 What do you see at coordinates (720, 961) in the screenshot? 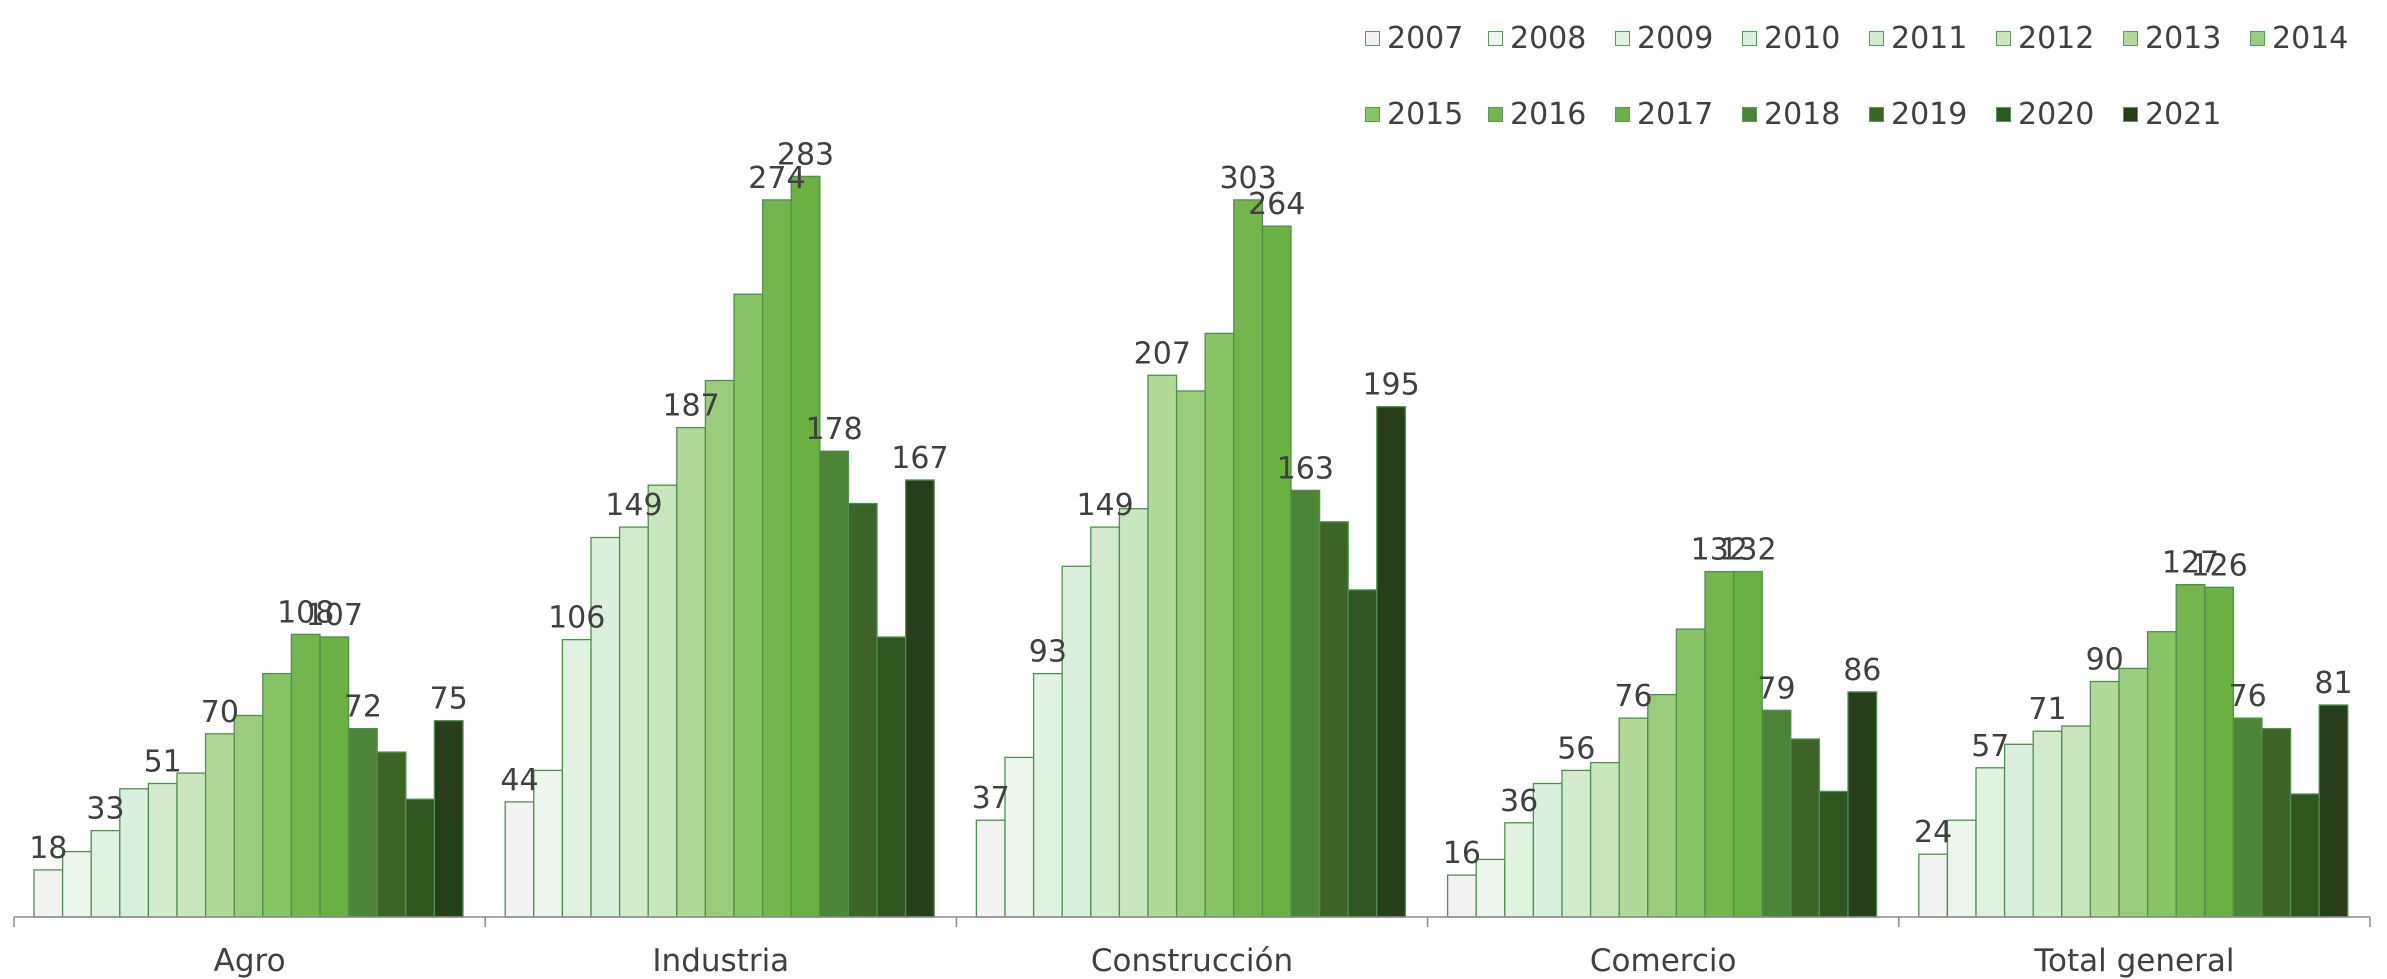
I see `x-tick-label: Industria` at bounding box center [720, 961].